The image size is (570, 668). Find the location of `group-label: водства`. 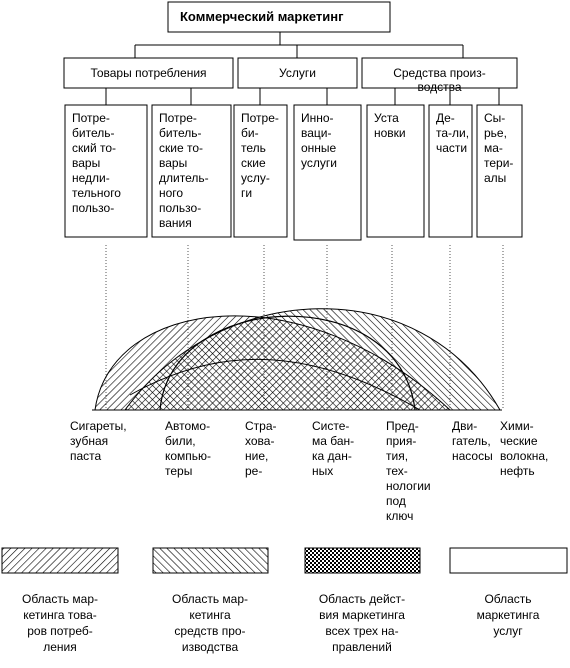

group-label: водства is located at coordinates (439, 87).